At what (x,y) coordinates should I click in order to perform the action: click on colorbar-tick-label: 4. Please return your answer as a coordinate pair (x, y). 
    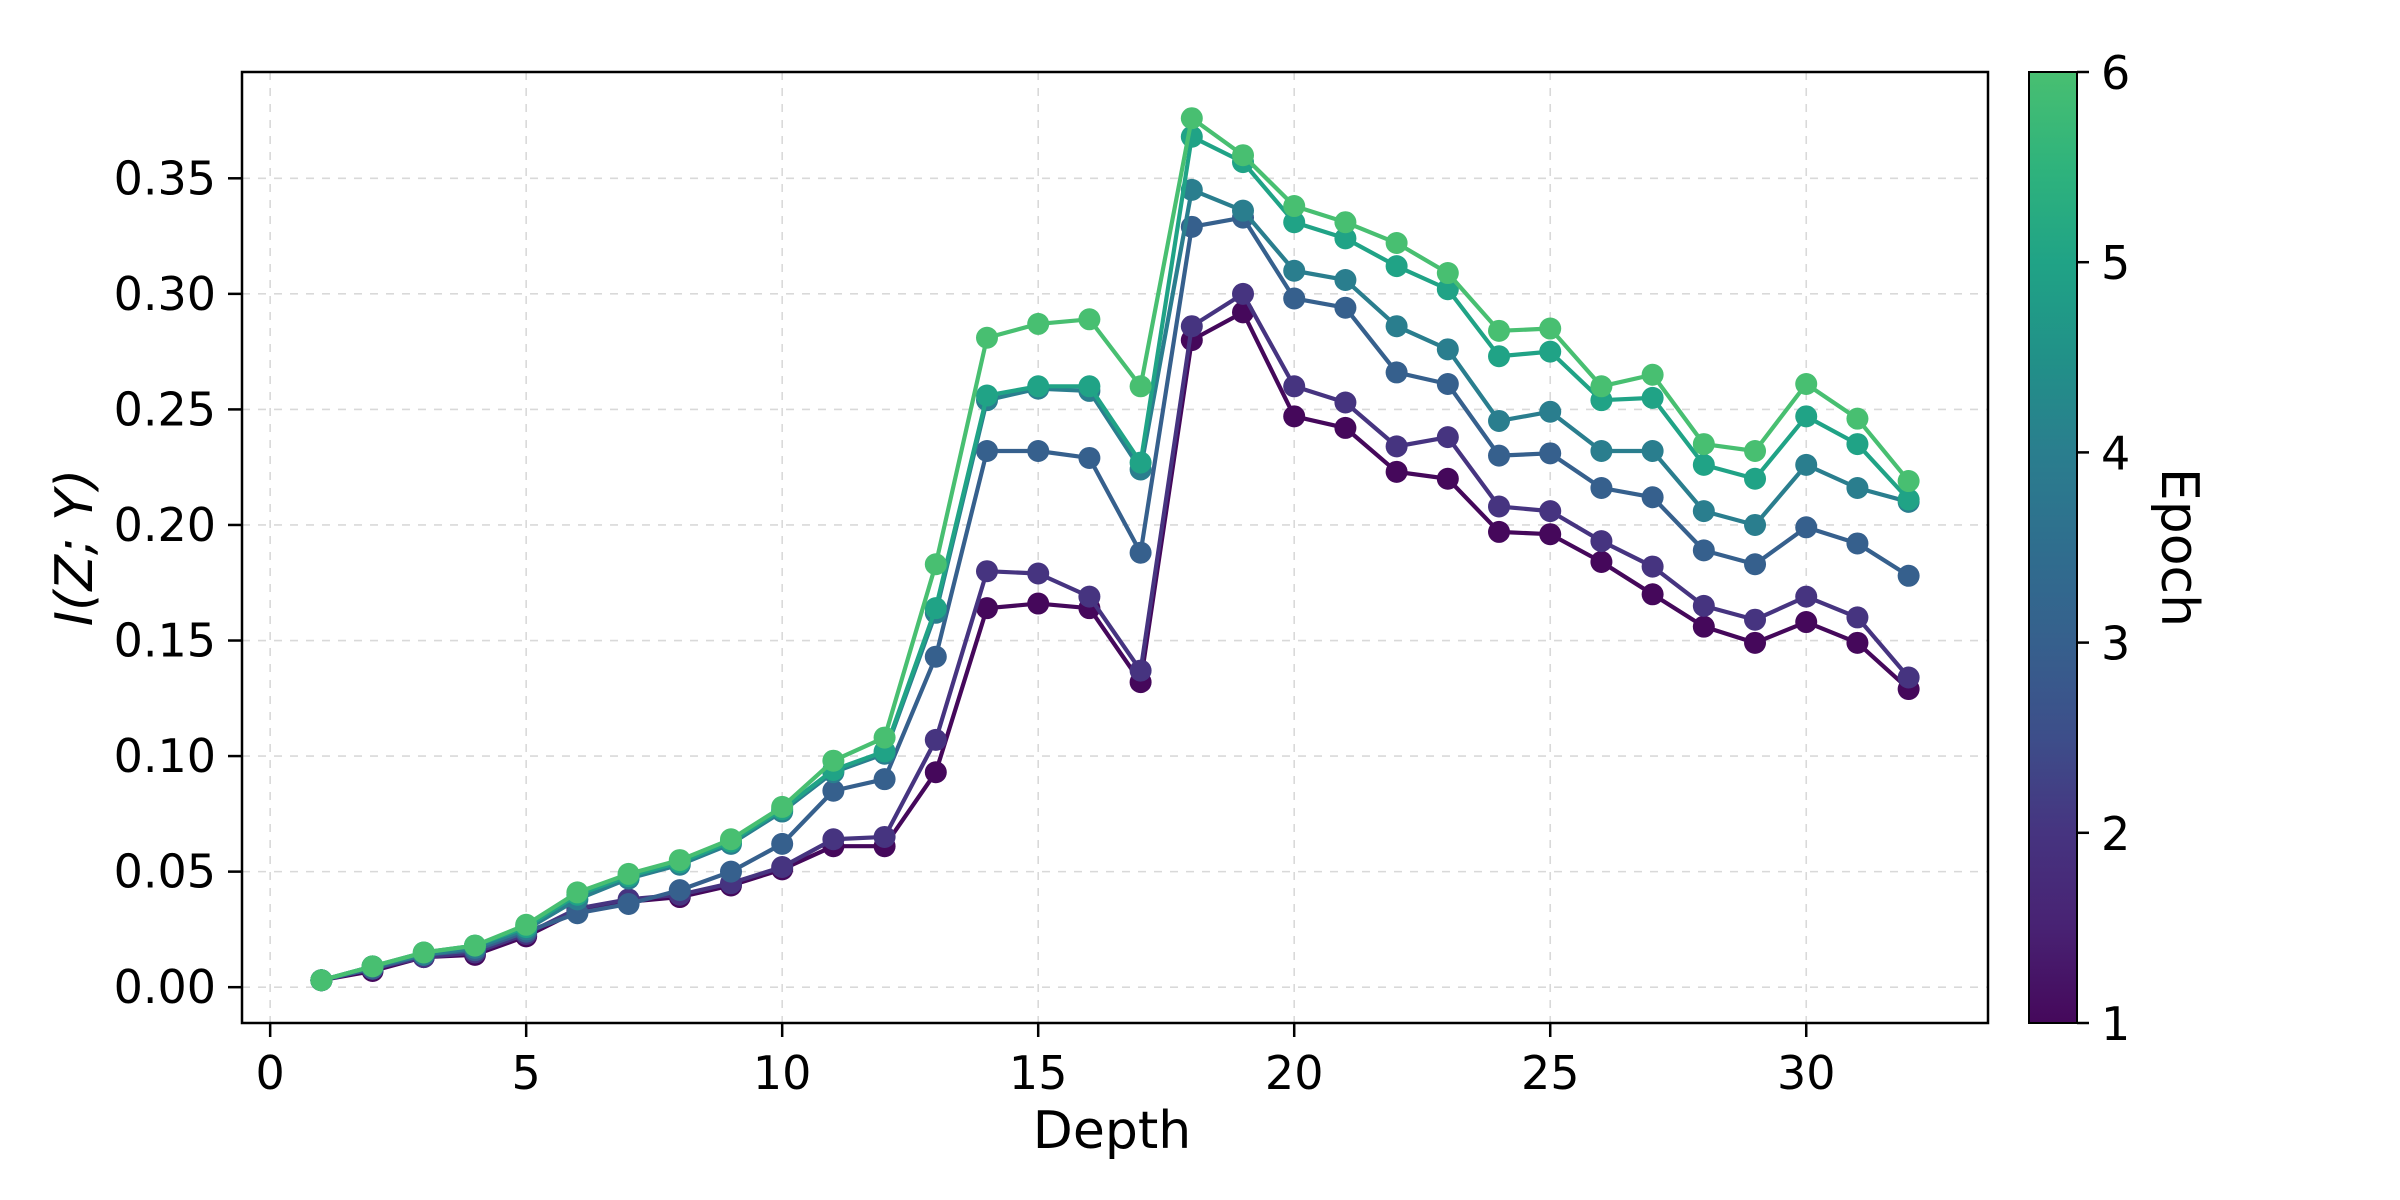
    Looking at the image, I should click on (2115, 453).